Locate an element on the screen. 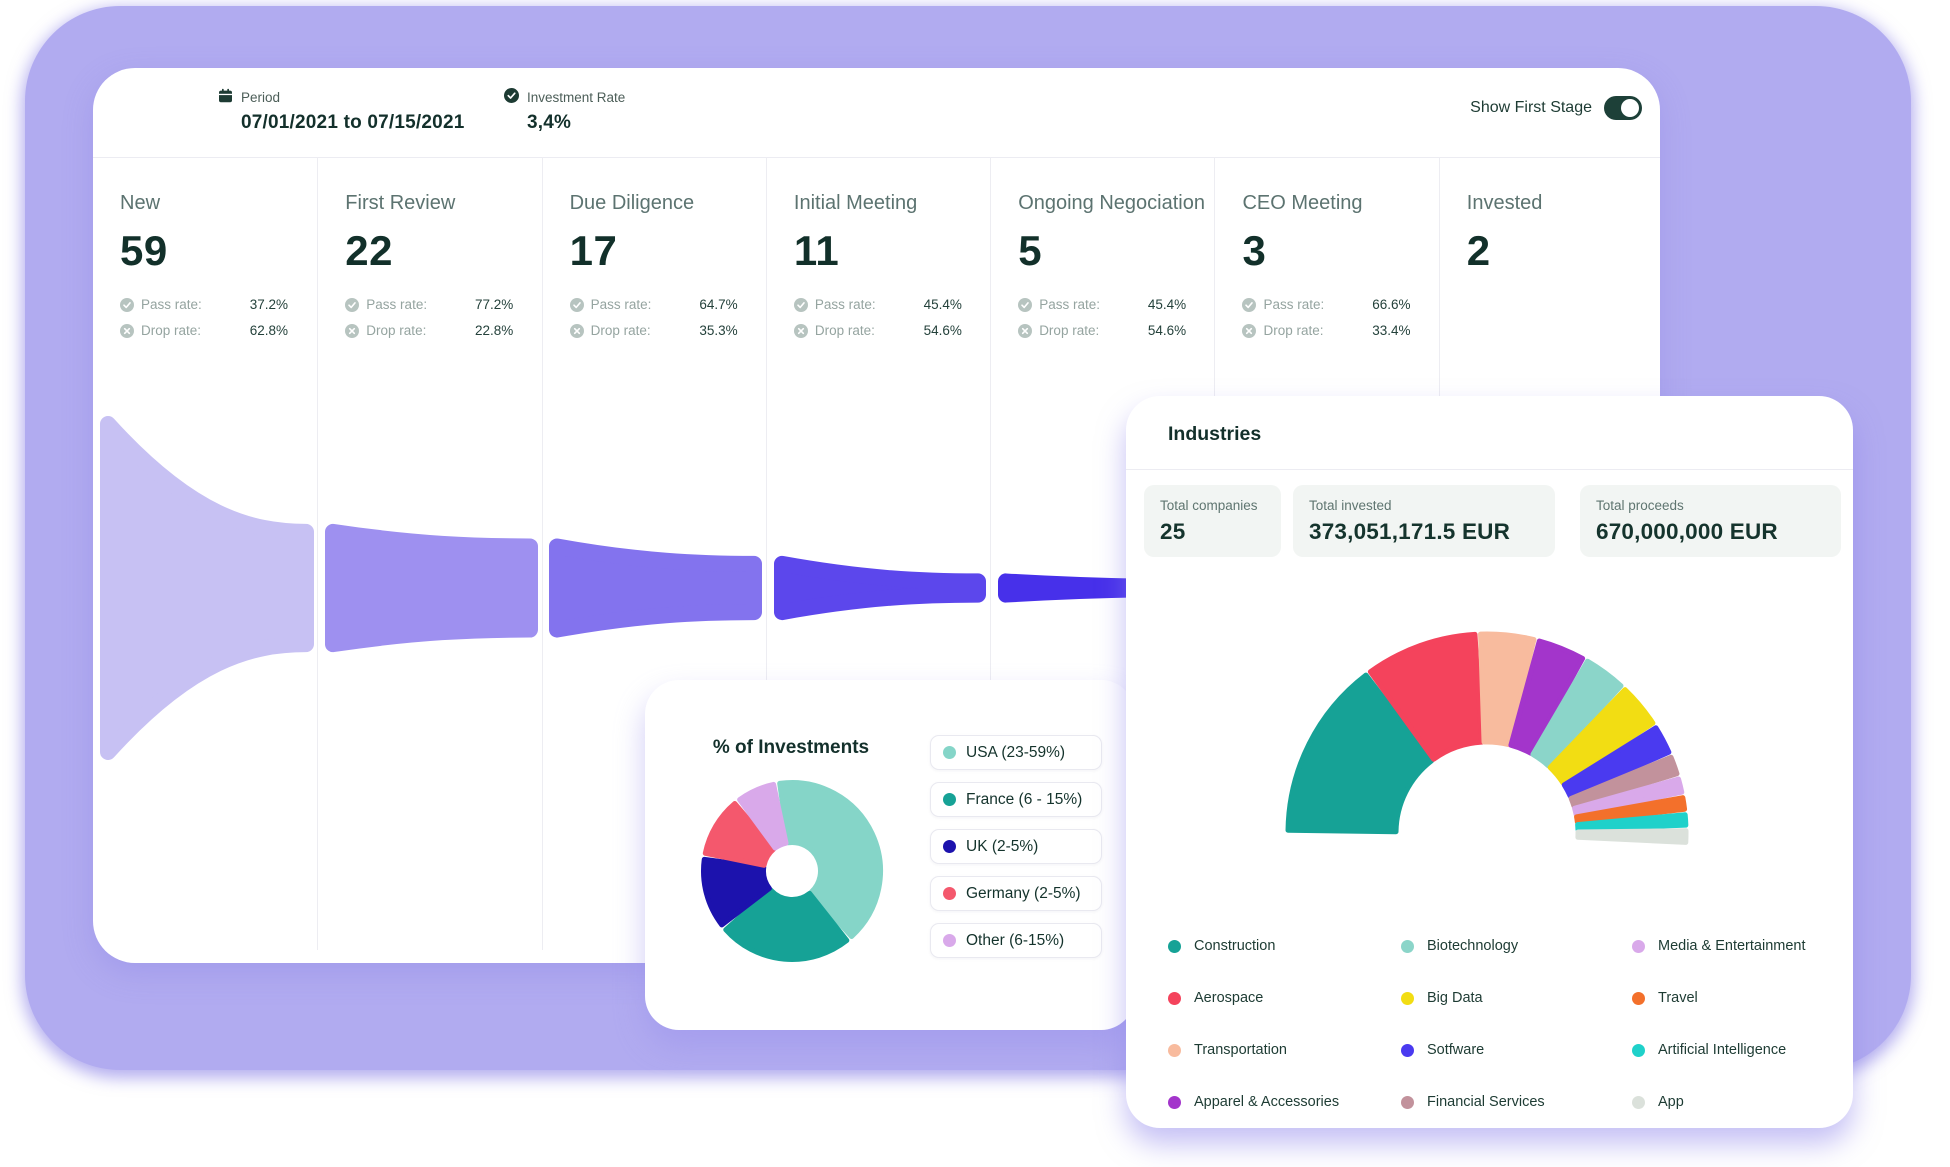 The height and width of the screenshot is (1167, 1950). donut-slice-France (6 - 15%) is located at coordinates (786, 924).